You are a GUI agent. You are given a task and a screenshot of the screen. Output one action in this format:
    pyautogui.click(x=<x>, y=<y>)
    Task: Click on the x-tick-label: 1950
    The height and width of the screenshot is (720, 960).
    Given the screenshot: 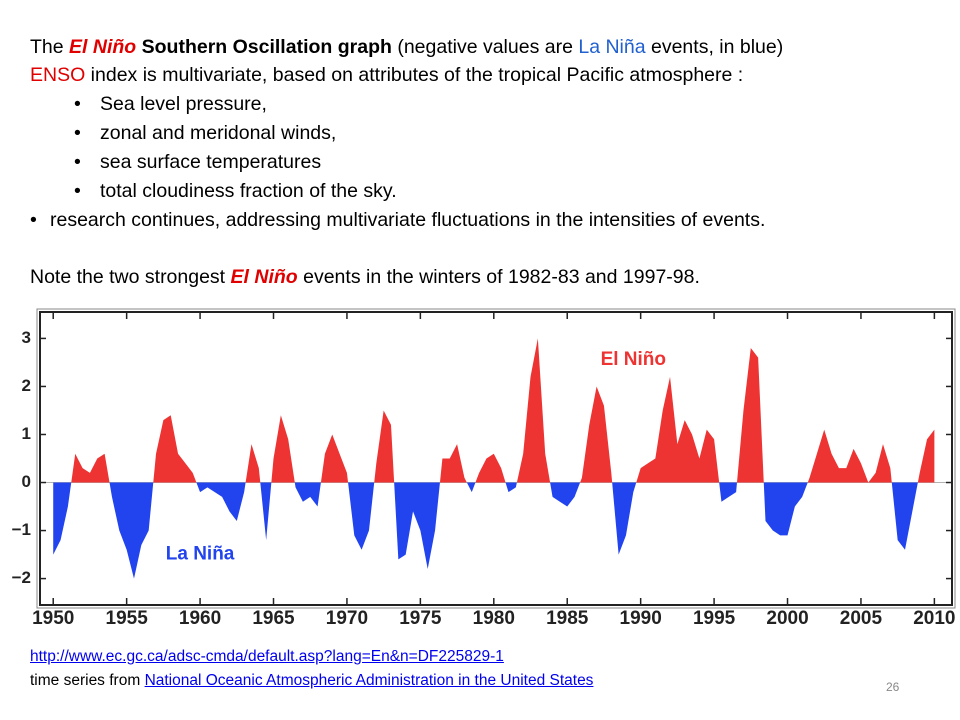 What is the action you would take?
    pyautogui.click(x=53, y=618)
    